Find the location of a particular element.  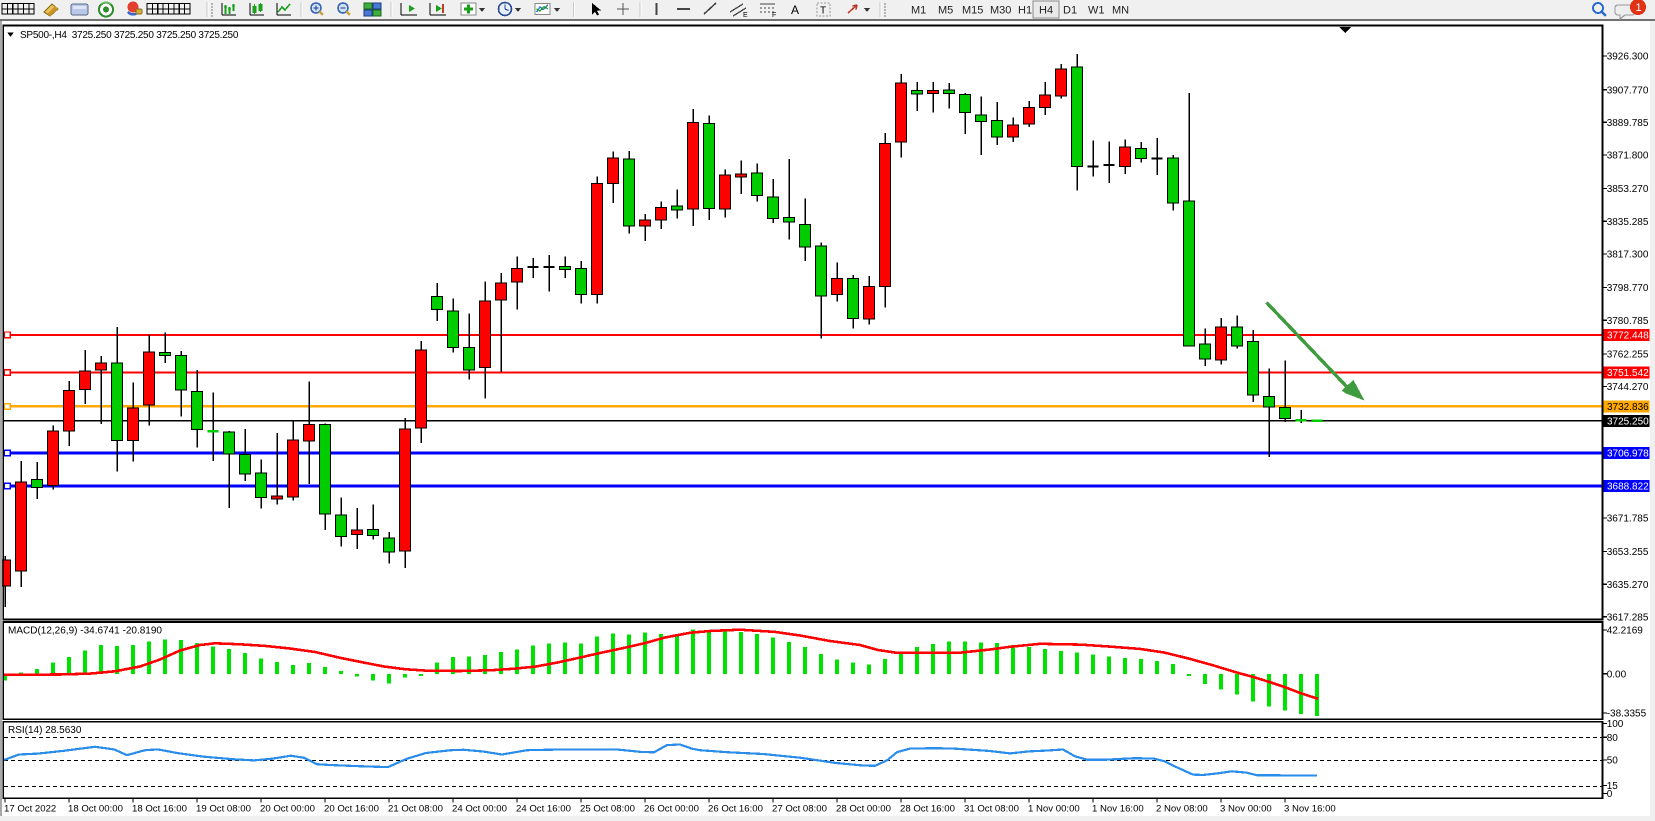

svg-text: M5 is located at coordinates (945, 11).